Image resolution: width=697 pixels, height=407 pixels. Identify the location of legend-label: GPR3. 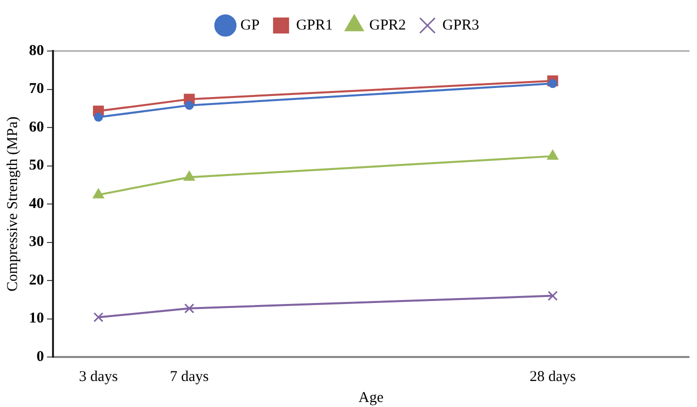
(461, 25).